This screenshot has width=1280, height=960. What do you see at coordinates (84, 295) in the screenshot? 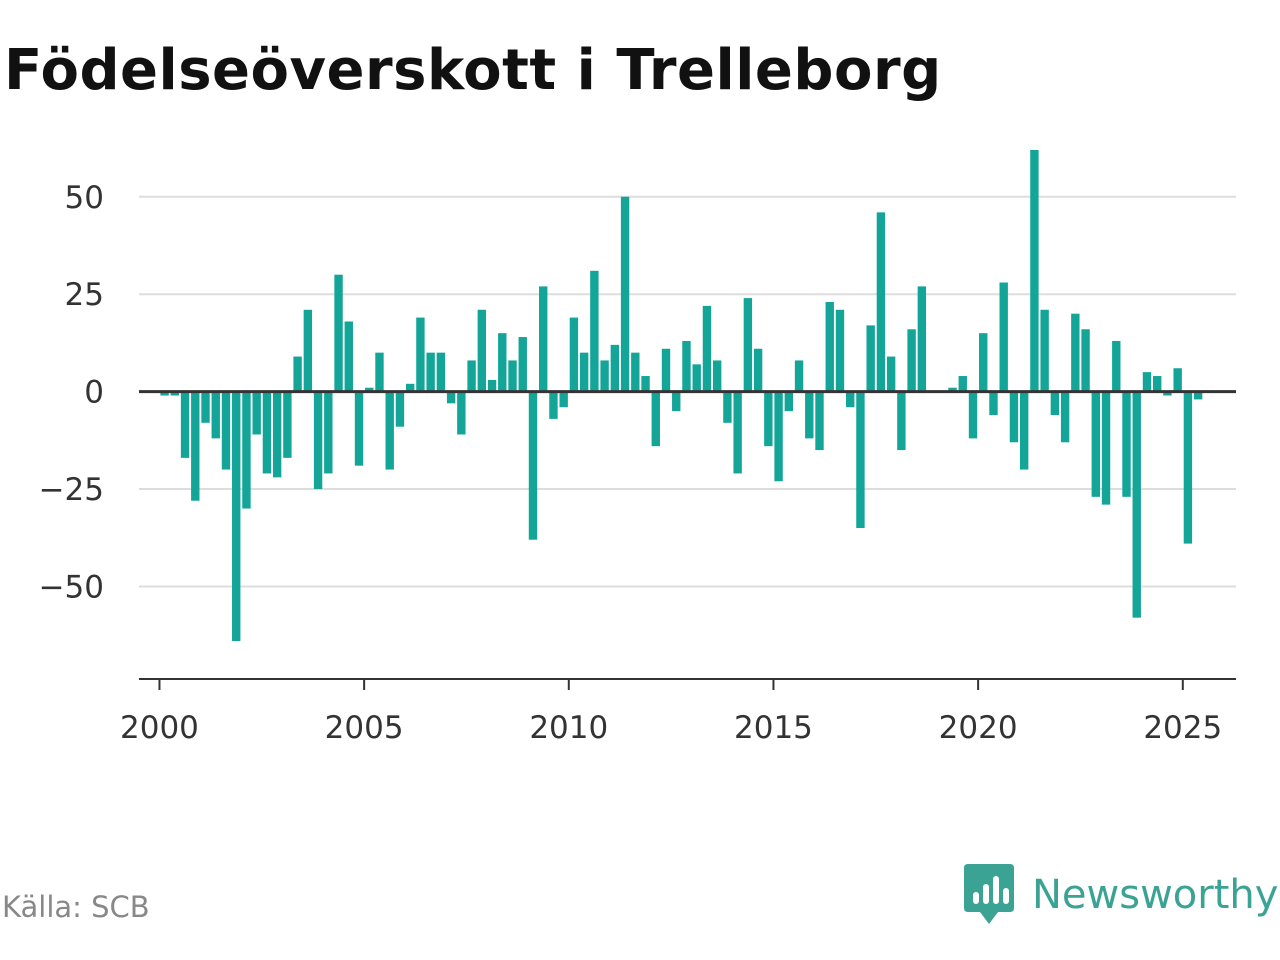
I see `y-tick-label: 25` at bounding box center [84, 295].